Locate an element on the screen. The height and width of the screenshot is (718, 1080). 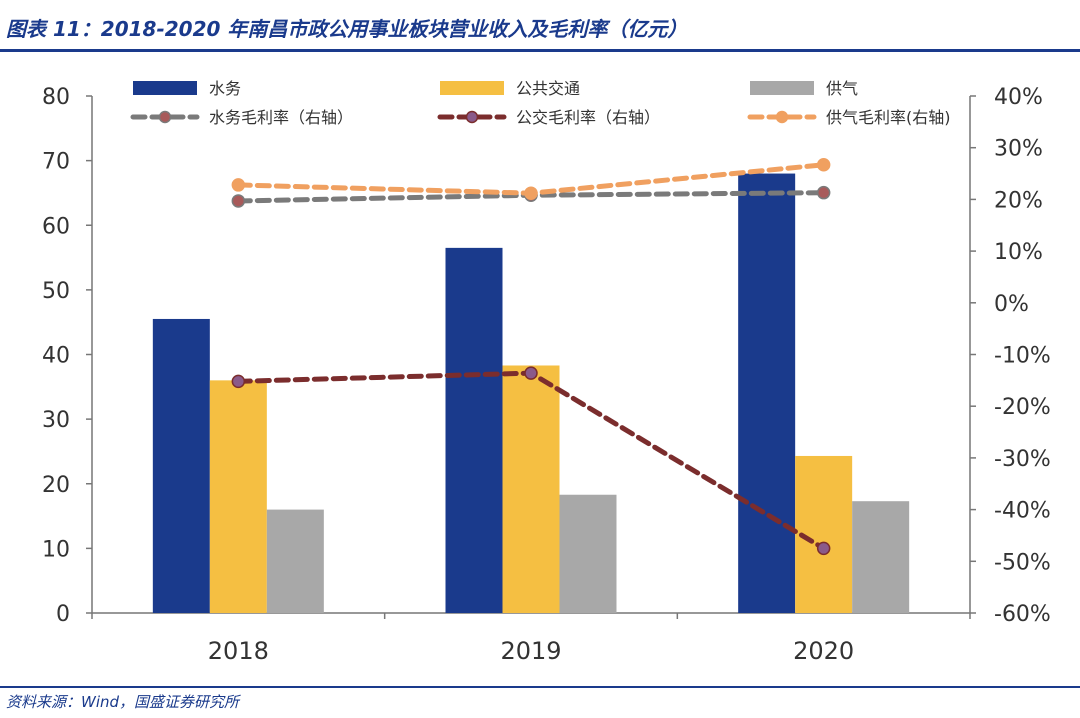
legend-label: 供气毛利率(右轴) is located at coordinates (888, 117).